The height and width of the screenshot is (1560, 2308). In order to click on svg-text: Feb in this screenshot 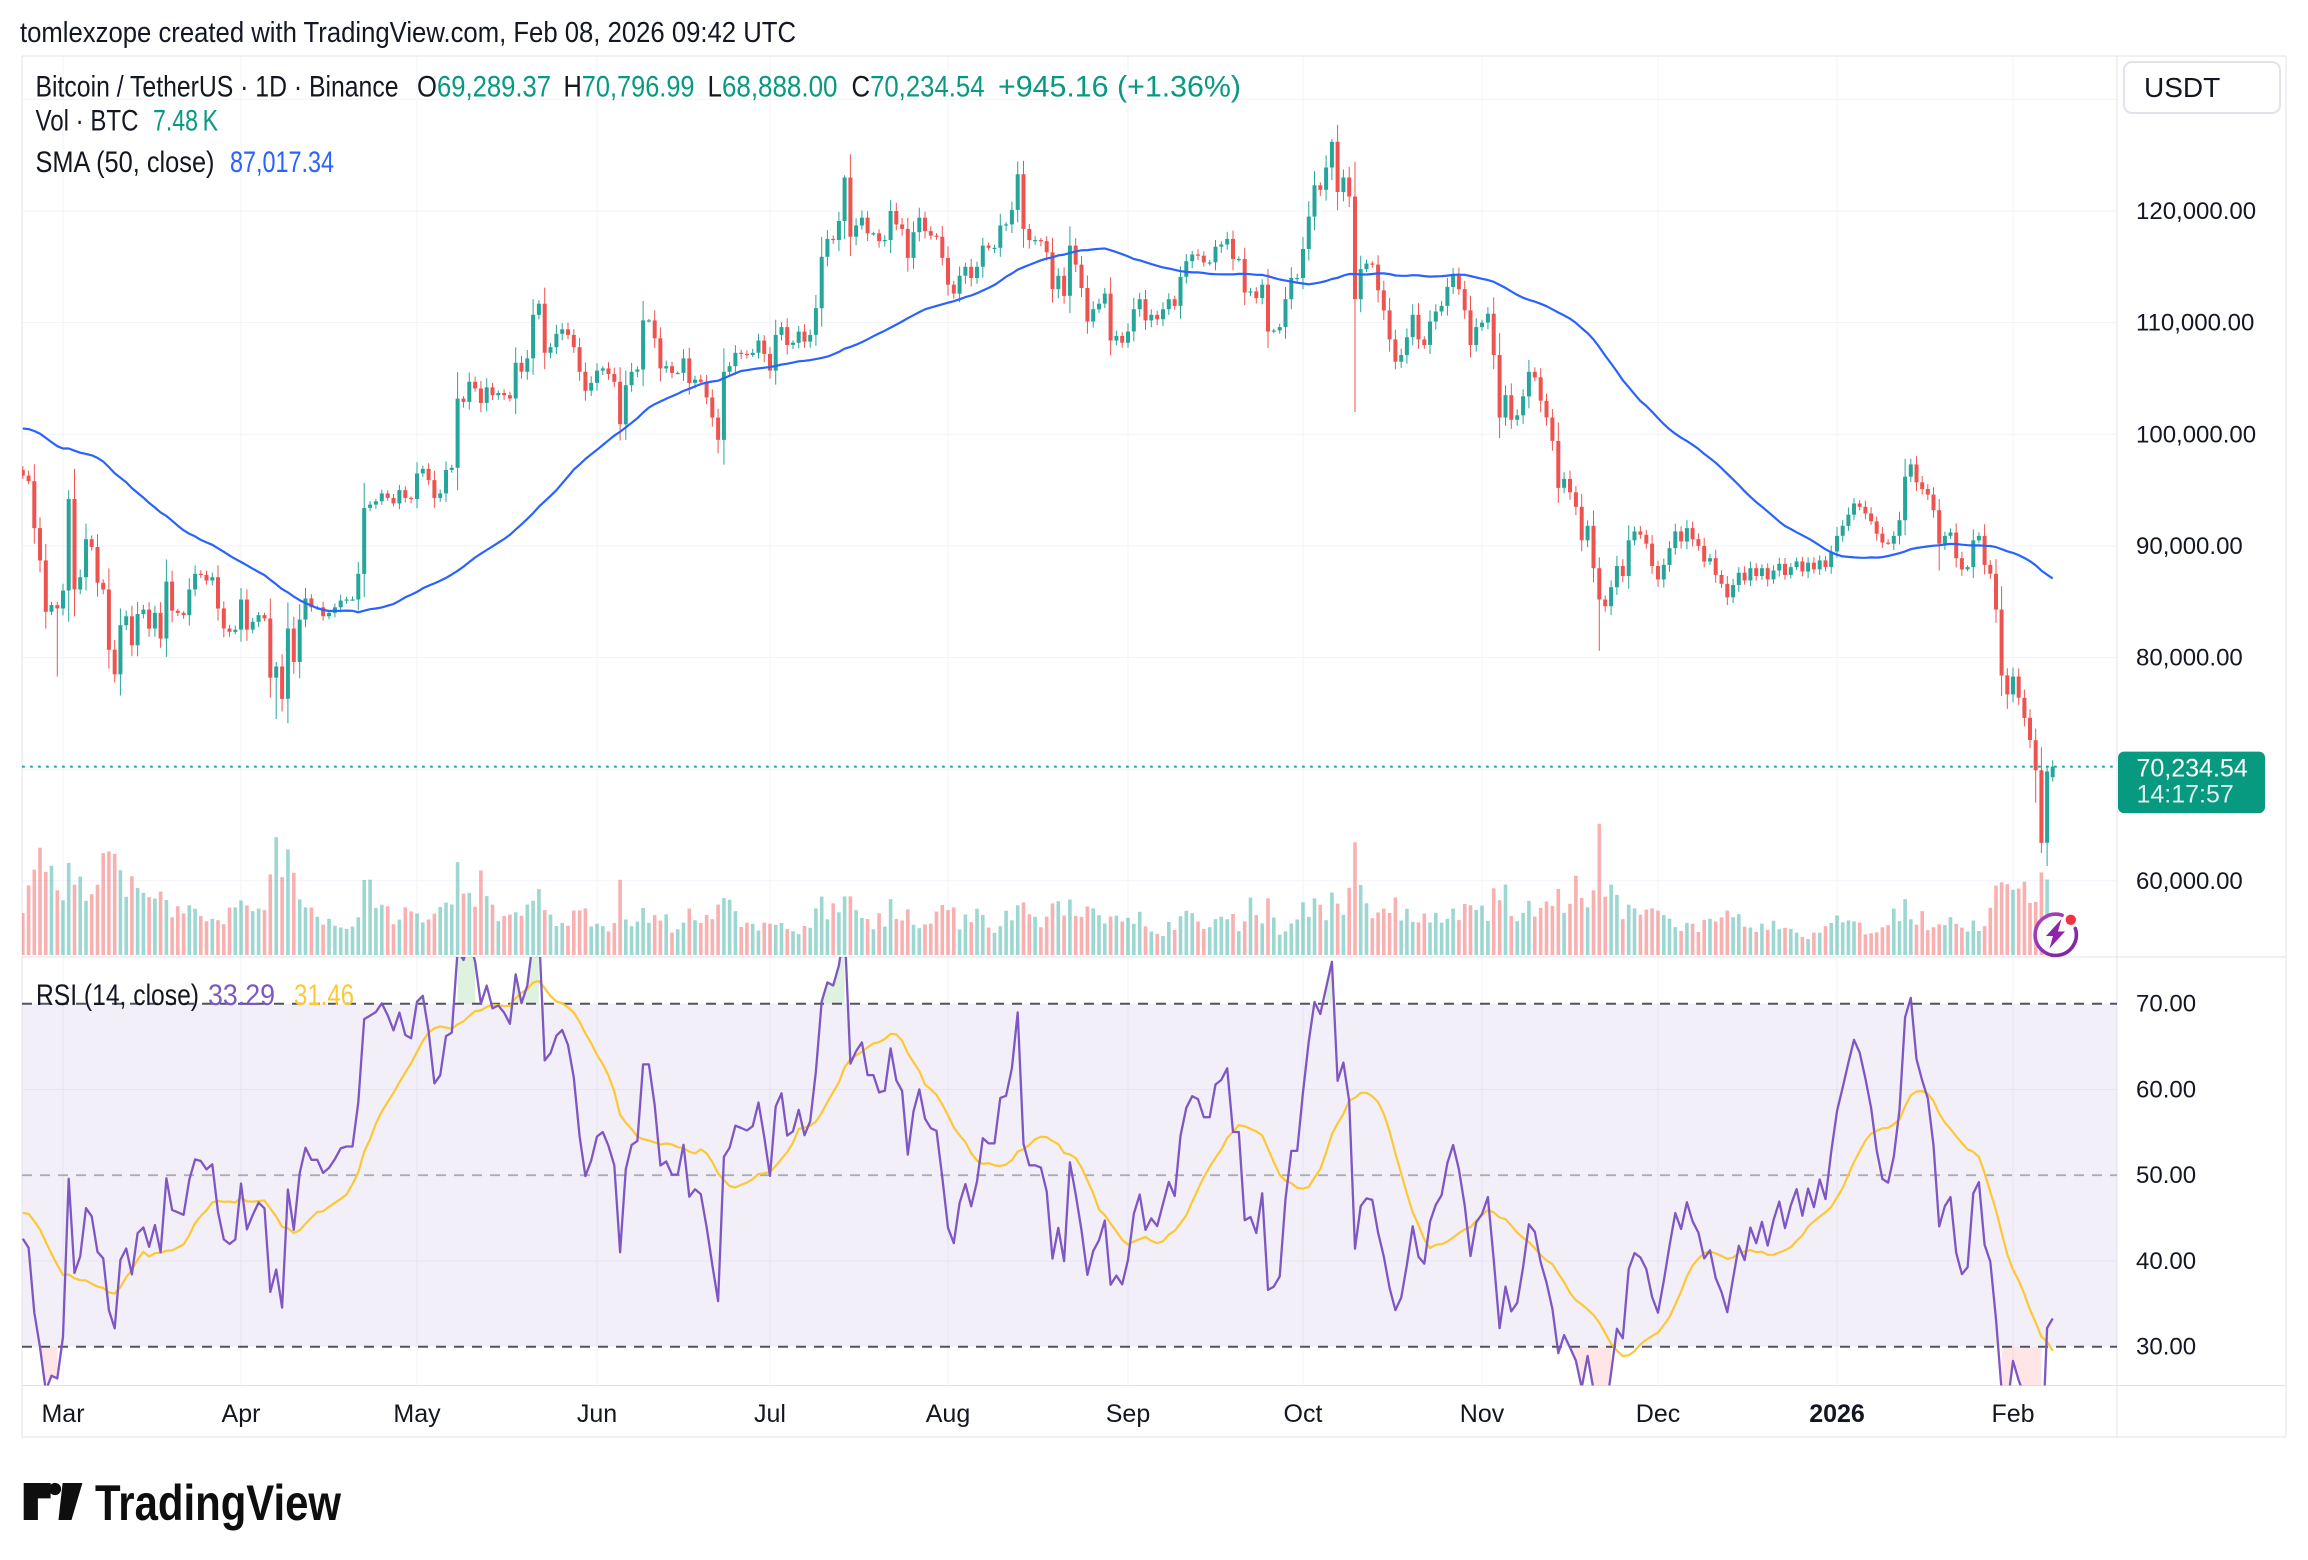, I will do `click(2012, 1414)`.